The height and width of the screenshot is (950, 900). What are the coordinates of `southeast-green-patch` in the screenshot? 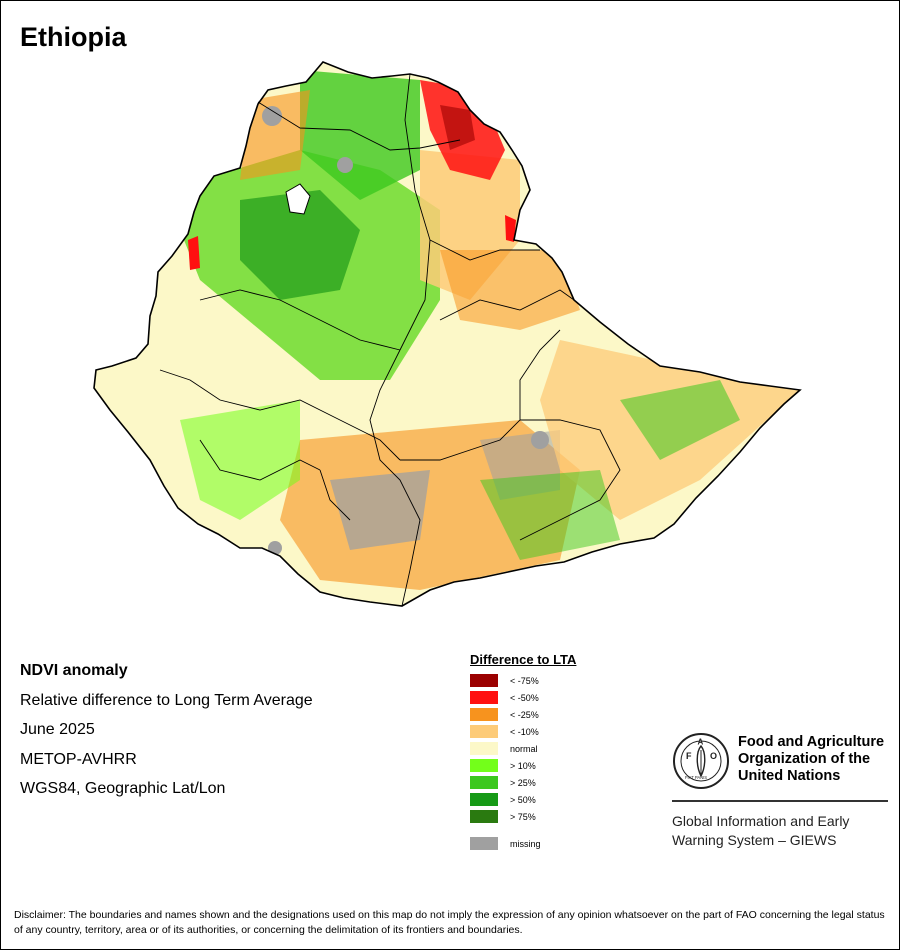 It's located at (550, 515).